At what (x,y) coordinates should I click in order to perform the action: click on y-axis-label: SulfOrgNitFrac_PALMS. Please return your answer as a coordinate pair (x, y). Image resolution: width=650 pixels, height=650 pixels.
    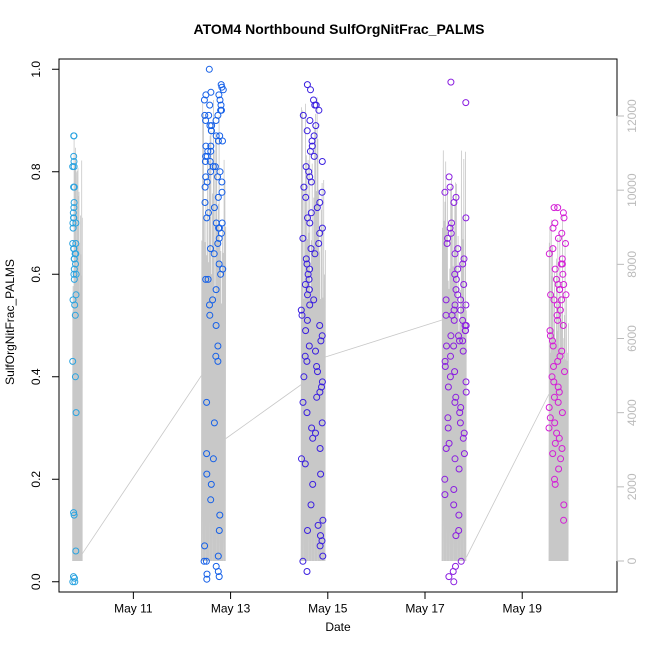
    Looking at the image, I should click on (10, 322).